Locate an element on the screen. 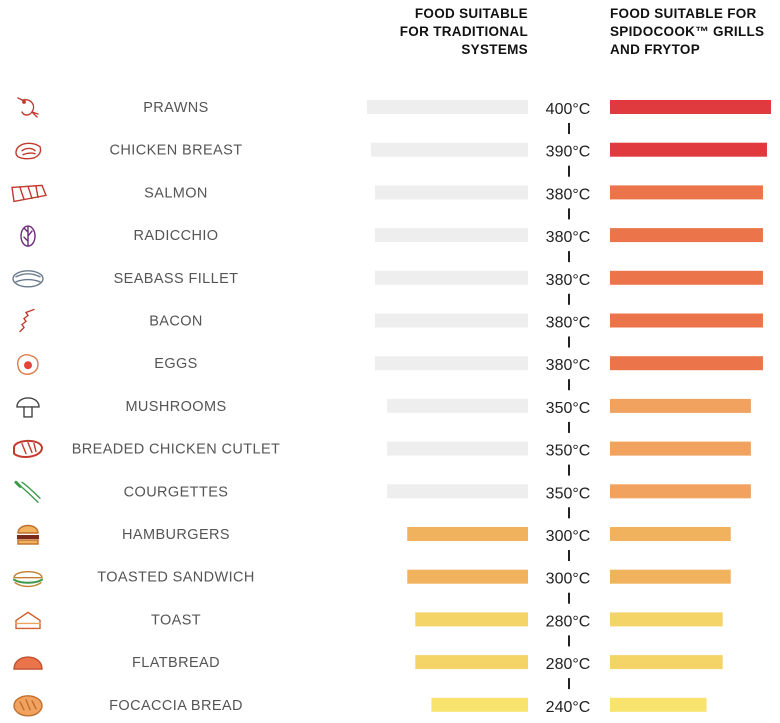 This screenshot has height=723, width=780. hdr-left-line: FOR TRADITIONAL is located at coordinates (463, 31).